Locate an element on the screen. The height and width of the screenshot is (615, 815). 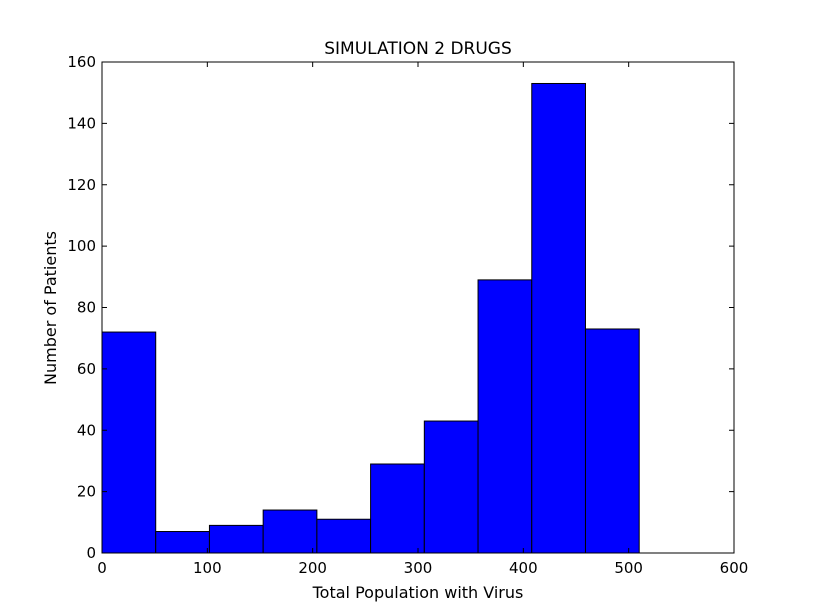
y-axis-label: Number of Patients is located at coordinates (50, 308).